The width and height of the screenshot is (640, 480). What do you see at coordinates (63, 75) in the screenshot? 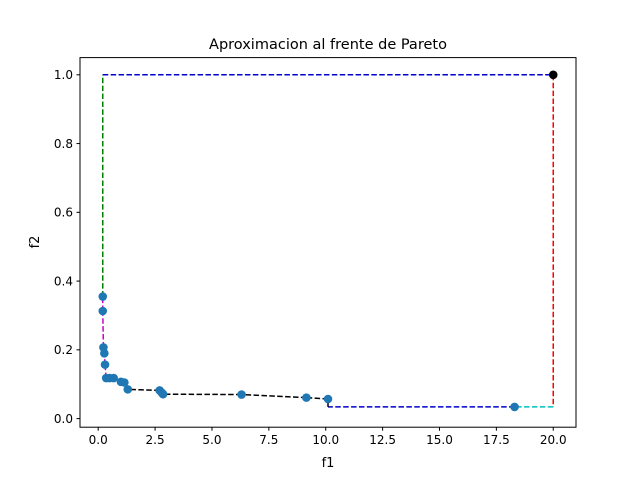
I see `y-tick-label-5: 1.0` at bounding box center [63, 75].